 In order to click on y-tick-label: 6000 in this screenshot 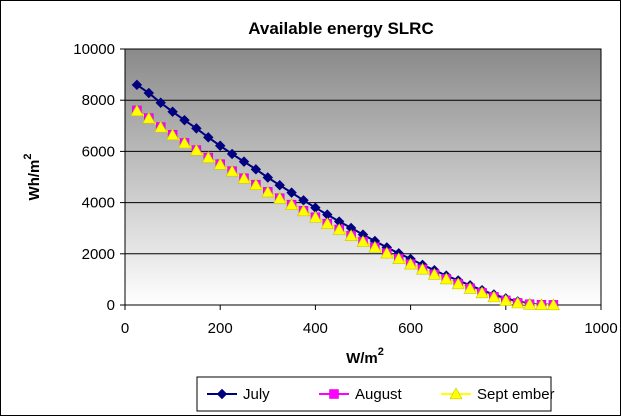, I will do `click(98, 151)`.